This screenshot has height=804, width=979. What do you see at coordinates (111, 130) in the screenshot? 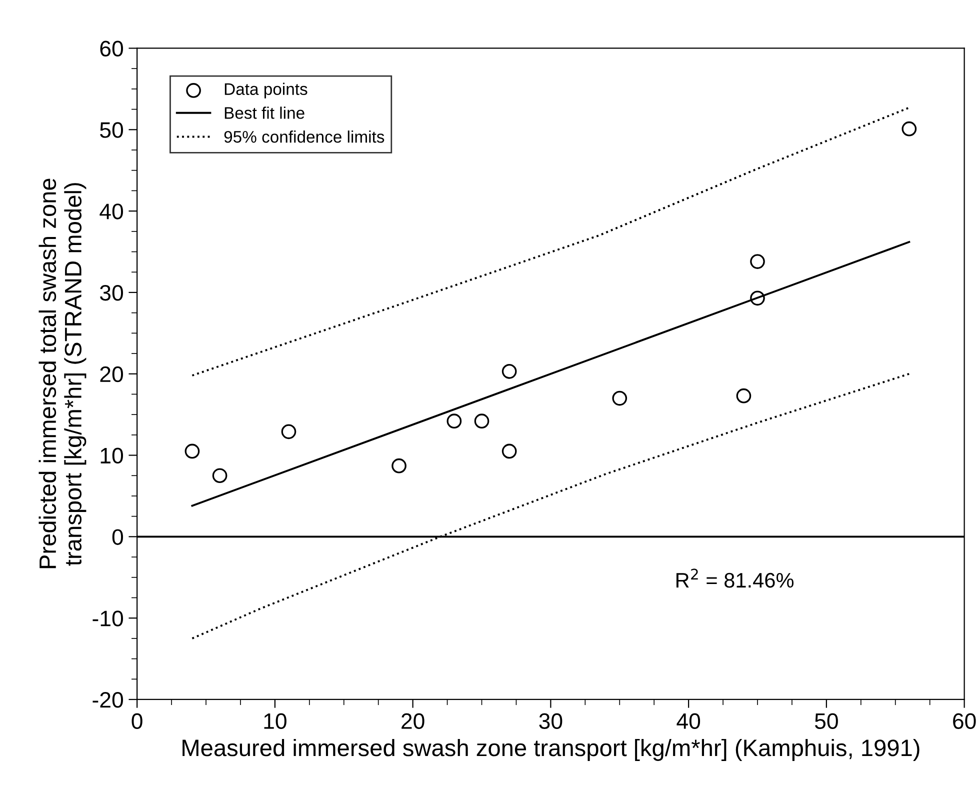
I see `y-tick-label: 50` at bounding box center [111, 130].